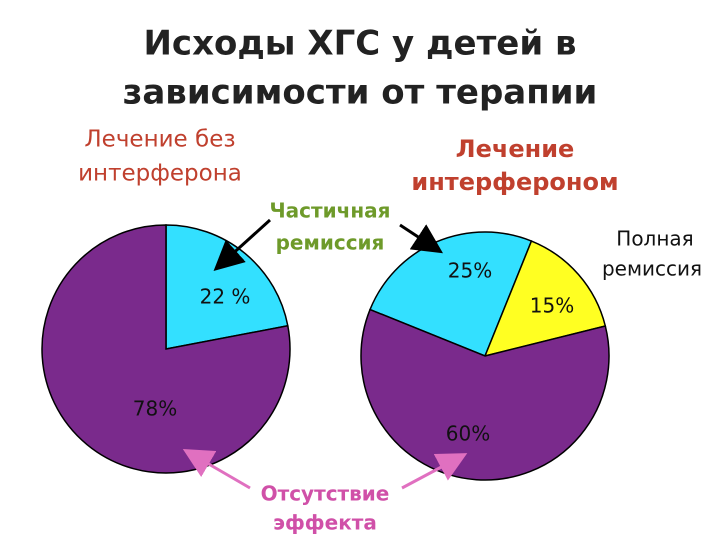 This screenshot has width=720, height=540. I want to click on title-line: Исходы ХГС у детей в, so click(359, 44).